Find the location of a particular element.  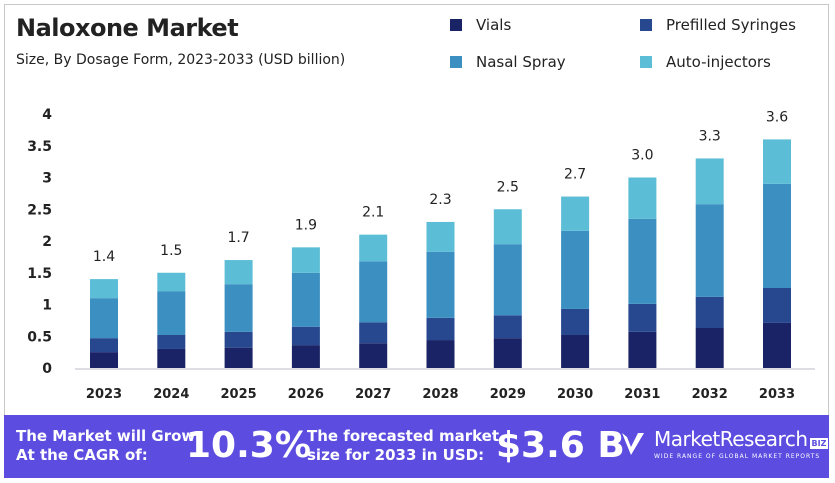

total-label: 2.5 is located at coordinates (508, 187).